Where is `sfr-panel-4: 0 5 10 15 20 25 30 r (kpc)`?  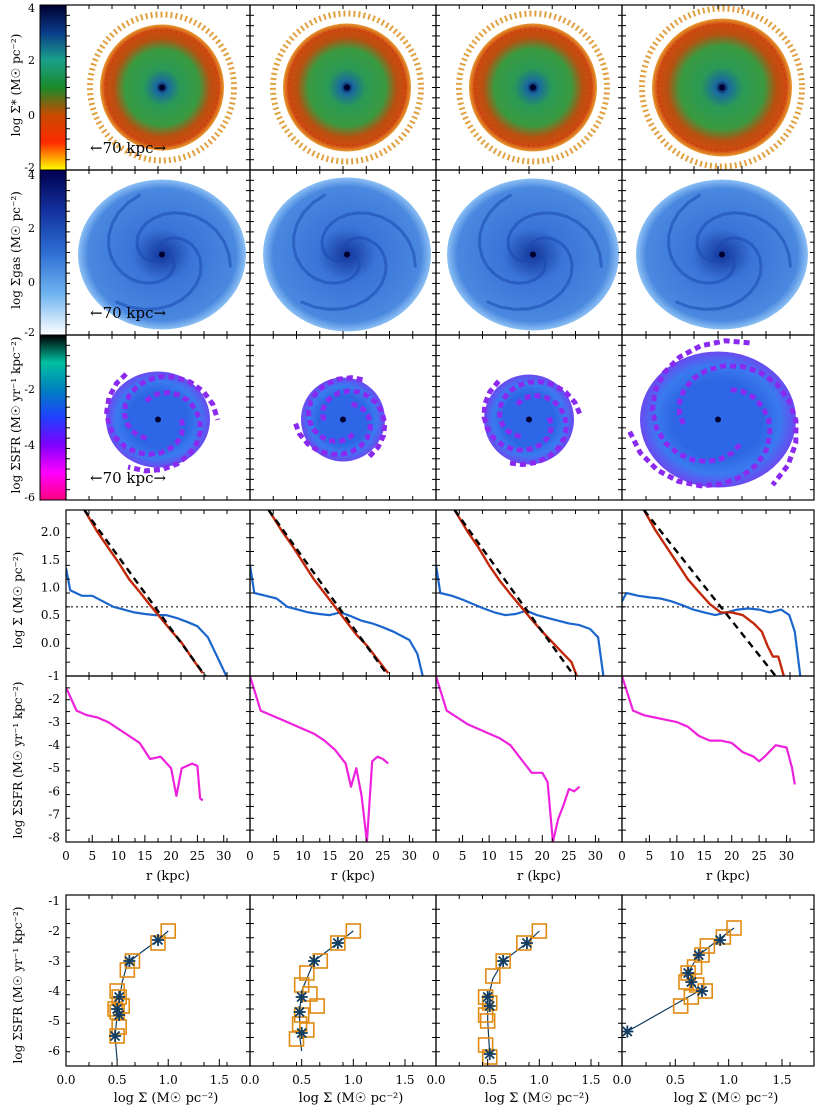 sfr-panel-4: 0 5 10 15 20 25 30 r (kpc) is located at coordinates (716, 779).